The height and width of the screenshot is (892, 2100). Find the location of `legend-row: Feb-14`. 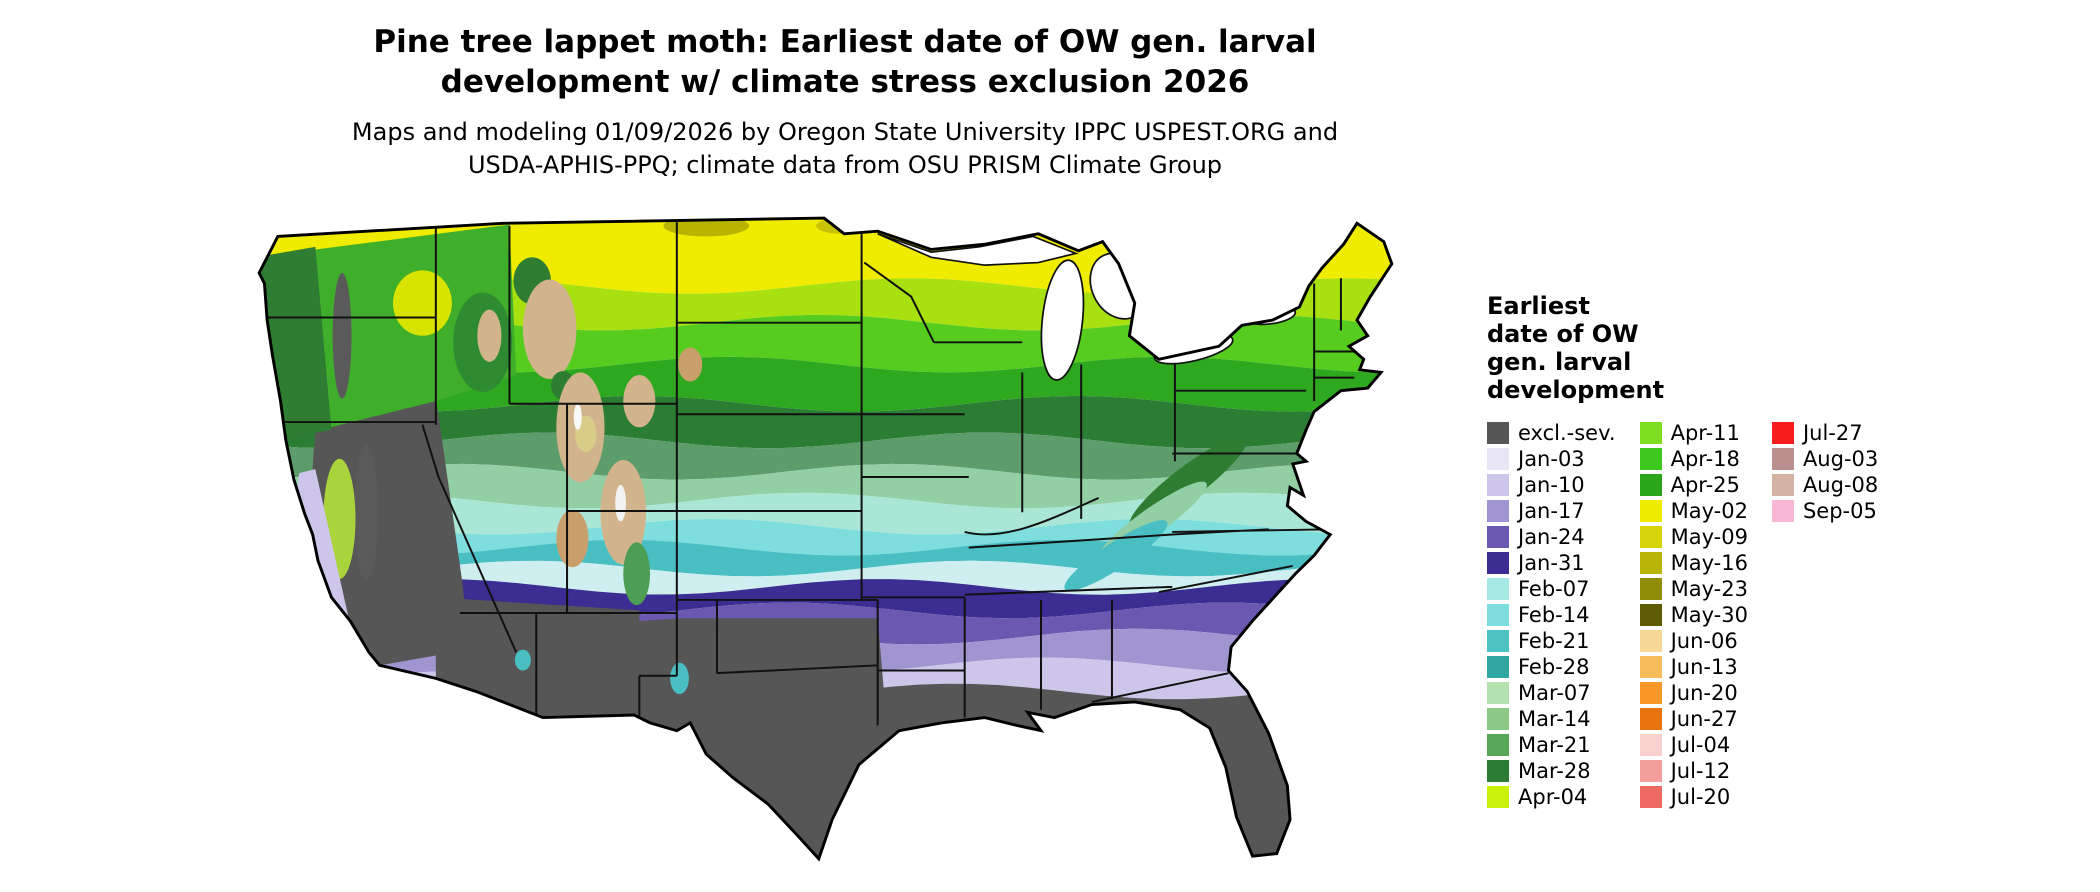

legend-row: Feb-14 is located at coordinates (1551, 615).